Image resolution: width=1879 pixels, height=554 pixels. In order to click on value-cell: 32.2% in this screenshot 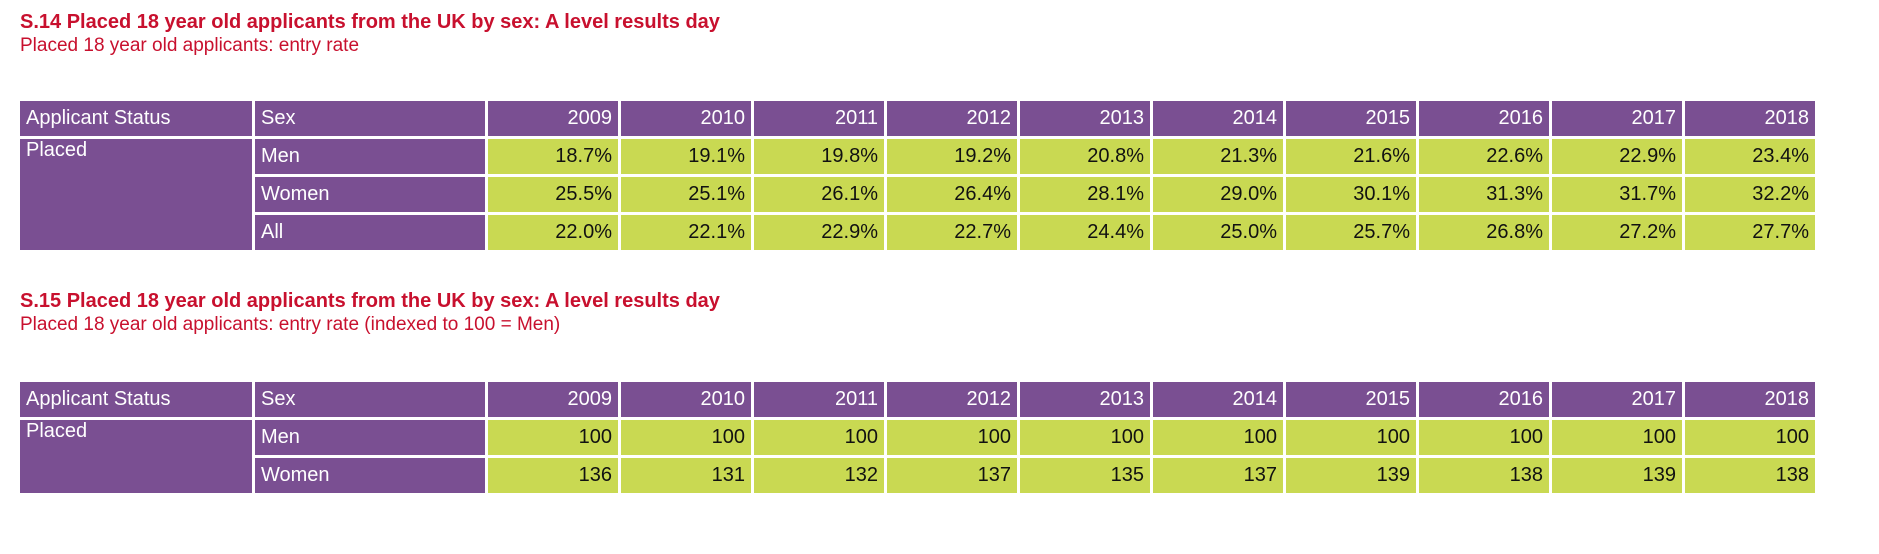, I will do `click(1750, 194)`.